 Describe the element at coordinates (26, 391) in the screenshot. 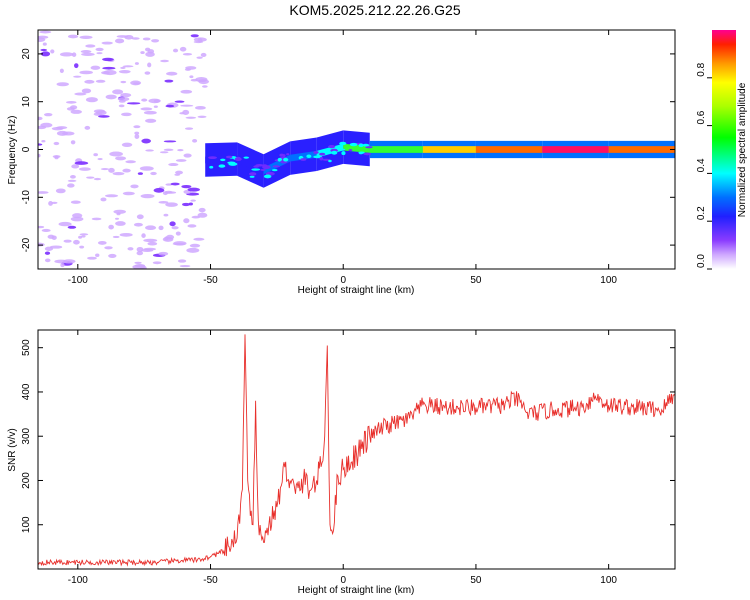

I see `snr-ytick-label: 400` at that location.